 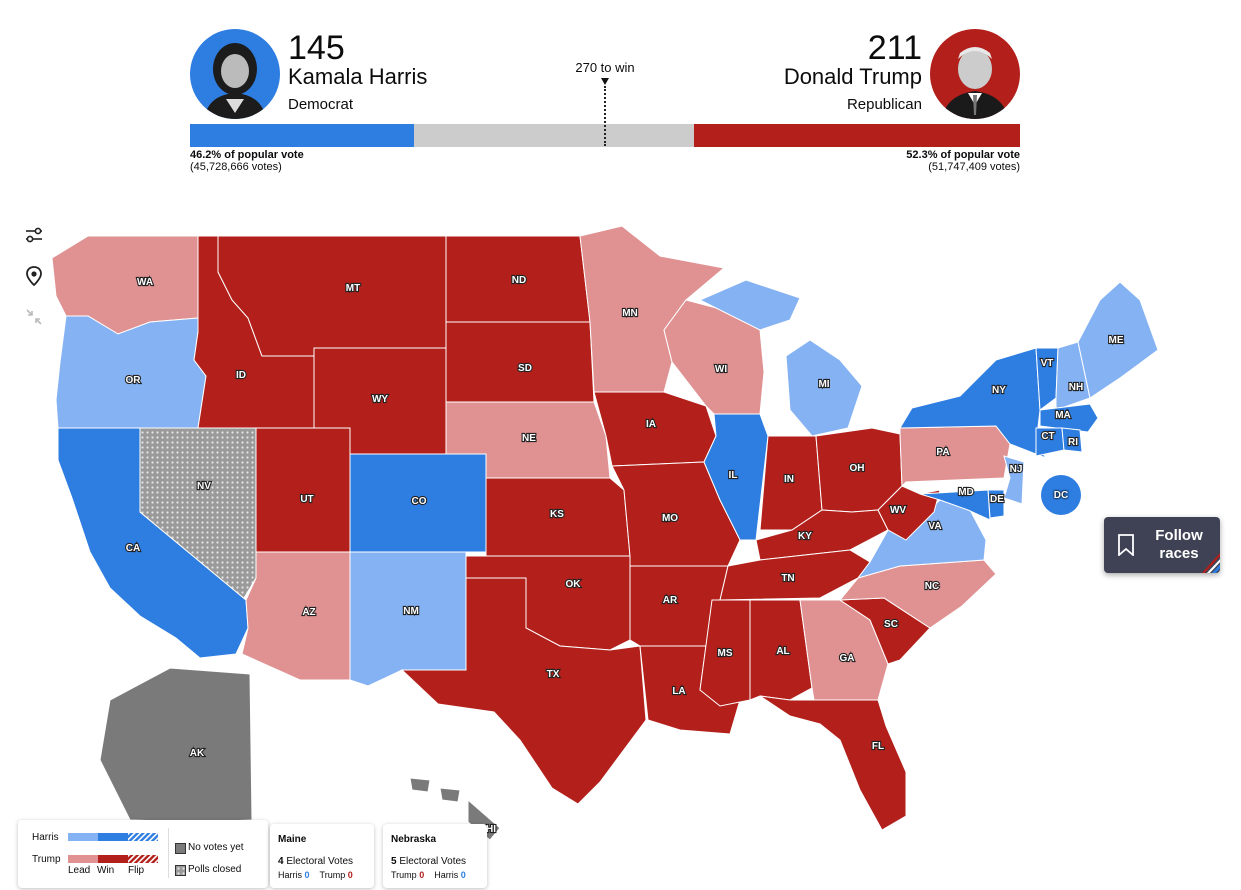 What do you see at coordinates (281, 861) in the screenshot?
I see `maine-ev-number: 4` at bounding box center [281, 861].